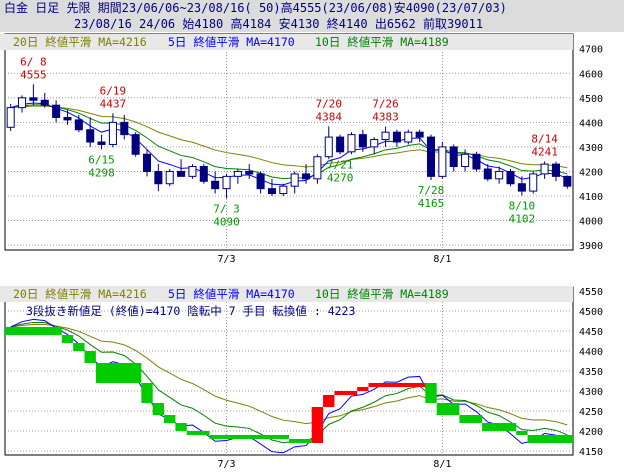  What do you see at coordinates (442, 464) in the screenshot?
I see `kagi-panel-x-tick-label: 8/1` at bounding box center [442, 464].